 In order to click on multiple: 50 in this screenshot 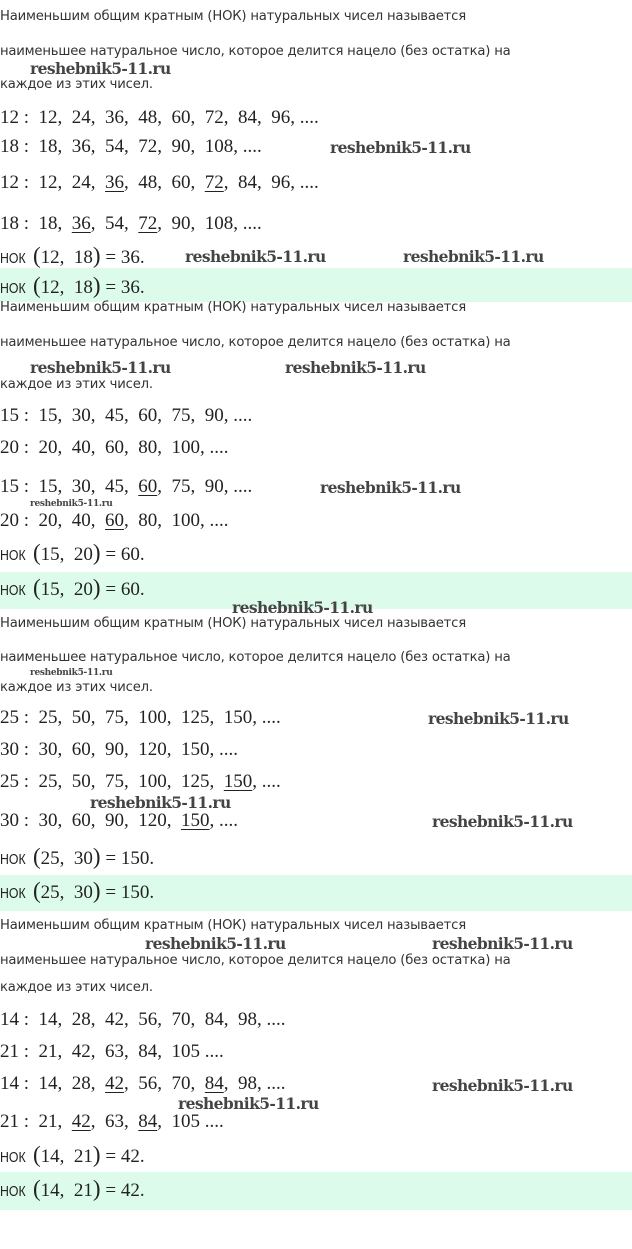, I will do `click(81, 717)`.